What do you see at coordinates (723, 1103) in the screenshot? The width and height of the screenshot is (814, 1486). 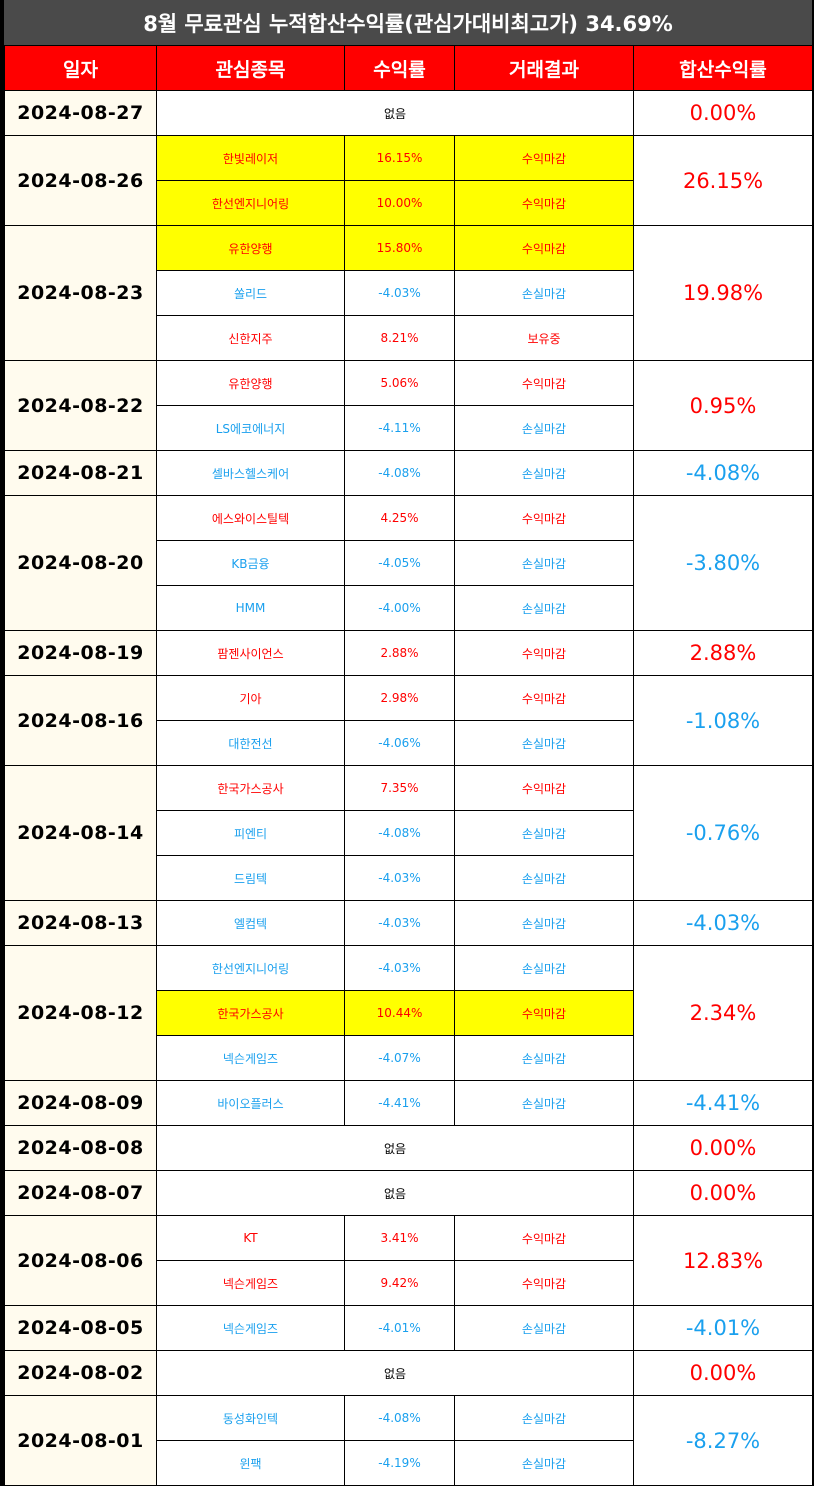 I see `total-rate-cell: -4.41%` at bounding box center [723, 1103].